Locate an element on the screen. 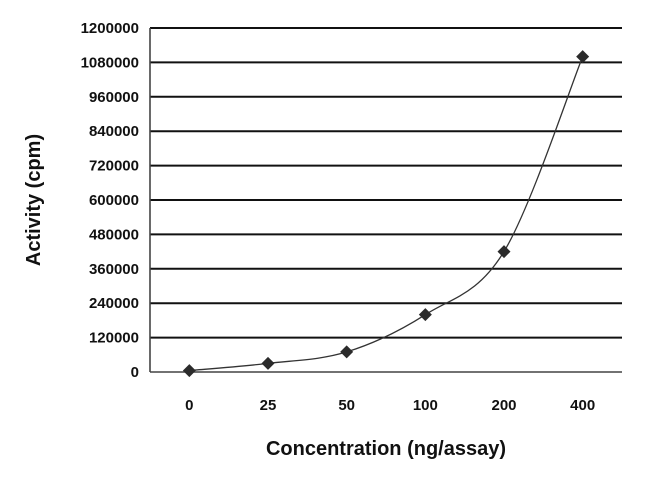 The image size is (650, 487). y-tick-label: 480000 is located at coordinates (114, 234).